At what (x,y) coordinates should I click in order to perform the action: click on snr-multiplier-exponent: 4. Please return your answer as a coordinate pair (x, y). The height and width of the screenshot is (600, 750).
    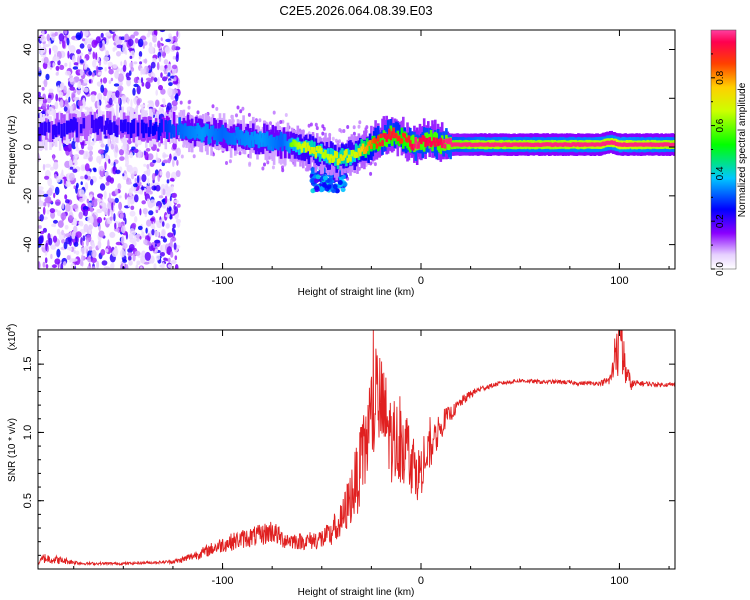
    Looking at the image, I should click on (9, 329).